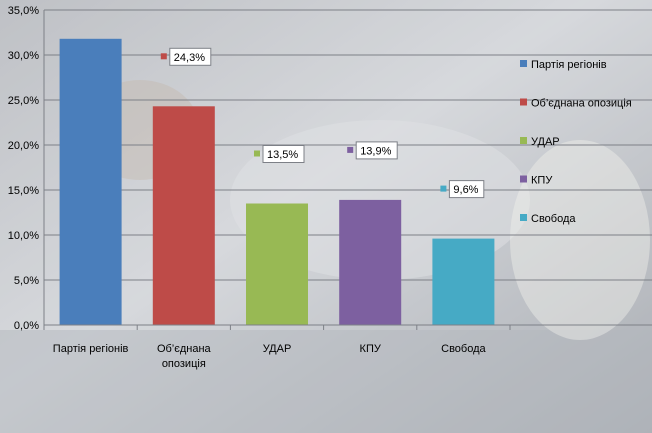  Describe the element at coordinates (23, 236) in the screenshot. I see `y-tick-label: 10,0%` at that location.